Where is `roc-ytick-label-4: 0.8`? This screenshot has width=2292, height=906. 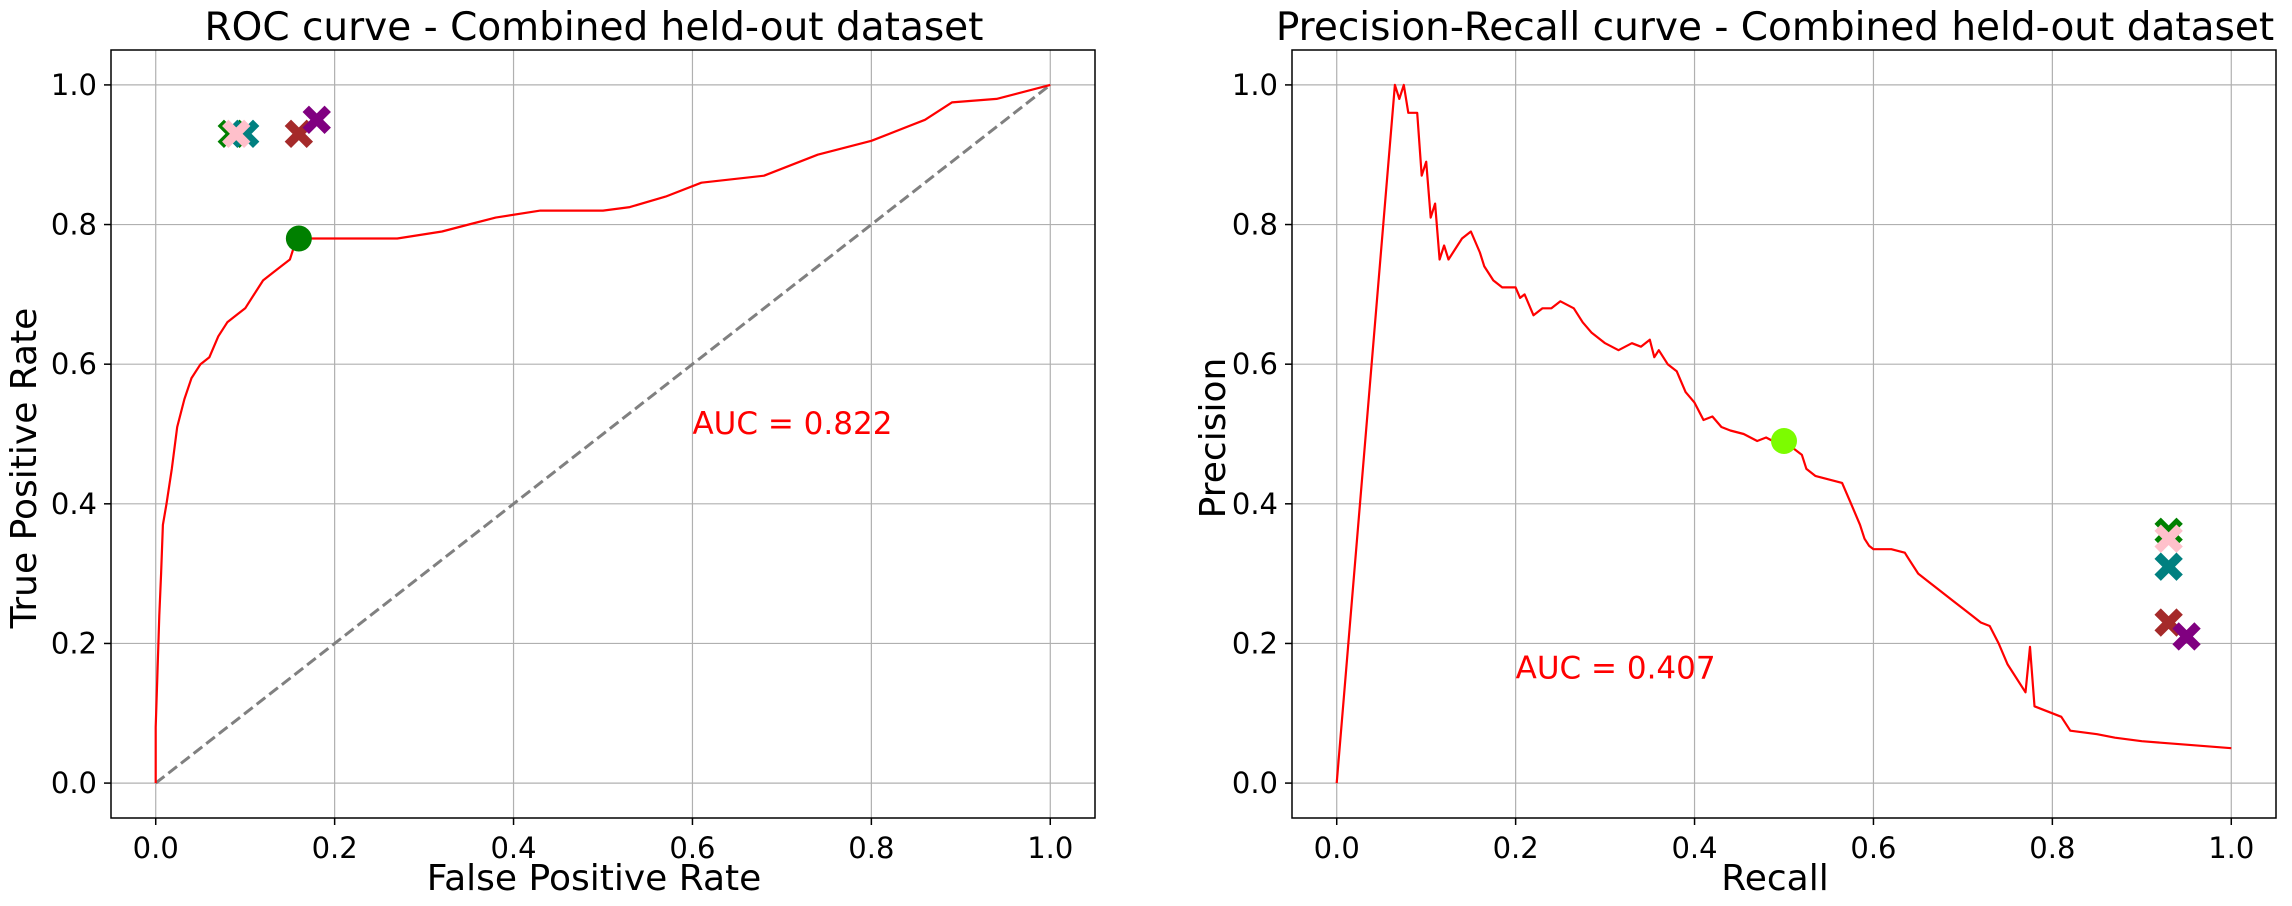 roc-ytick-label-4: 0.8 is located at coordinates (74, 225).